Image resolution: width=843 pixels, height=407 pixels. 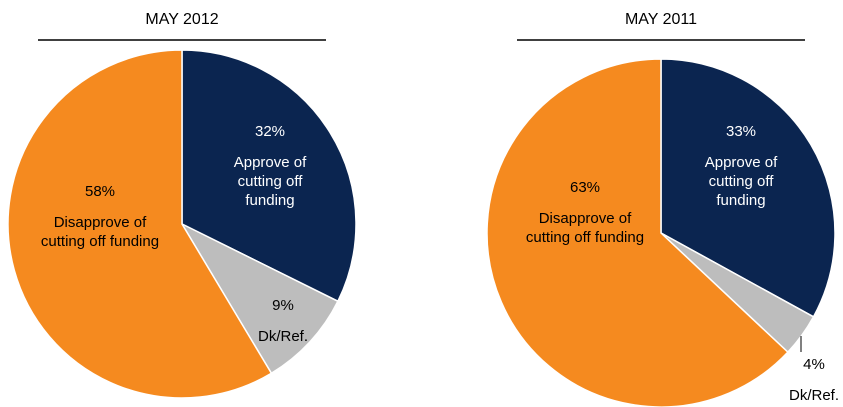 What do you see at coordinates (585, 187) in the screenshot?
I see `slice-percent-label: 63%` at bounding box center [585, 187].